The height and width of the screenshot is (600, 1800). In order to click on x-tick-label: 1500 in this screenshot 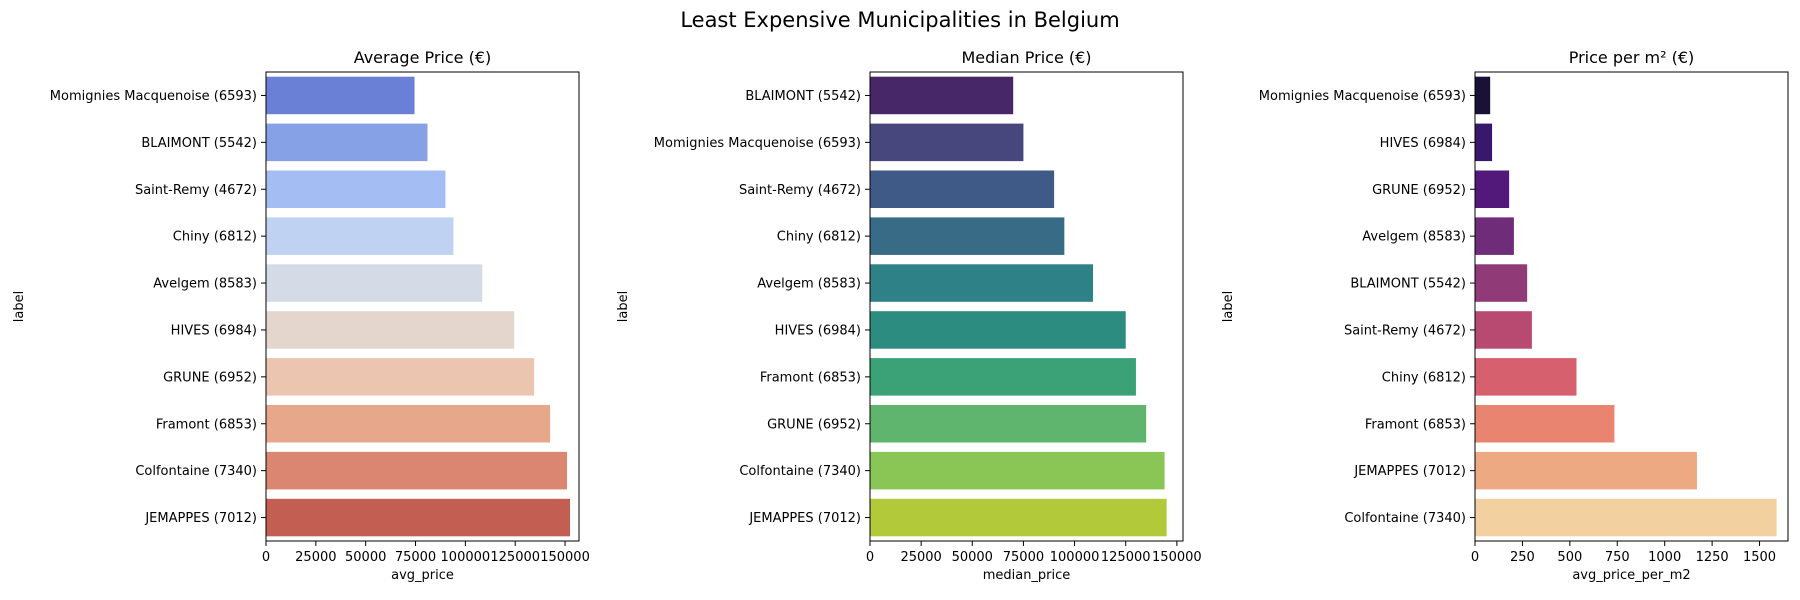, I will do `click(1759, 557)`.